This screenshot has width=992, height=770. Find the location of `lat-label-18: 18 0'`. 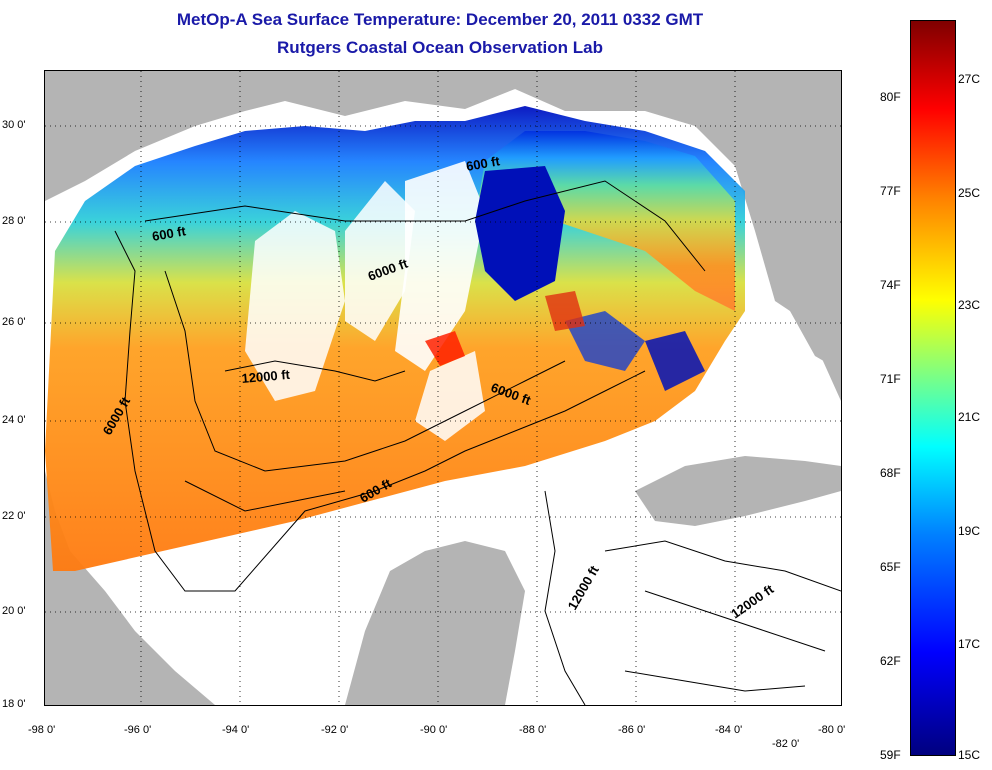

lat-label-18: 18 0' is located at coordinates (14, 704).